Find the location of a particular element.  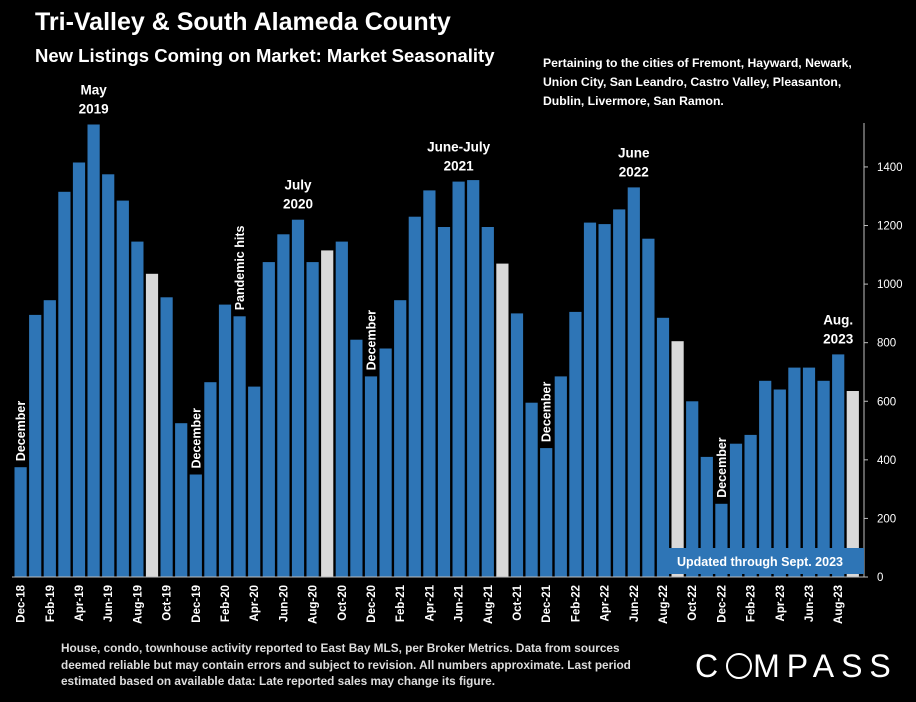

logo-text-left: C is located at coordinates (710, 666).